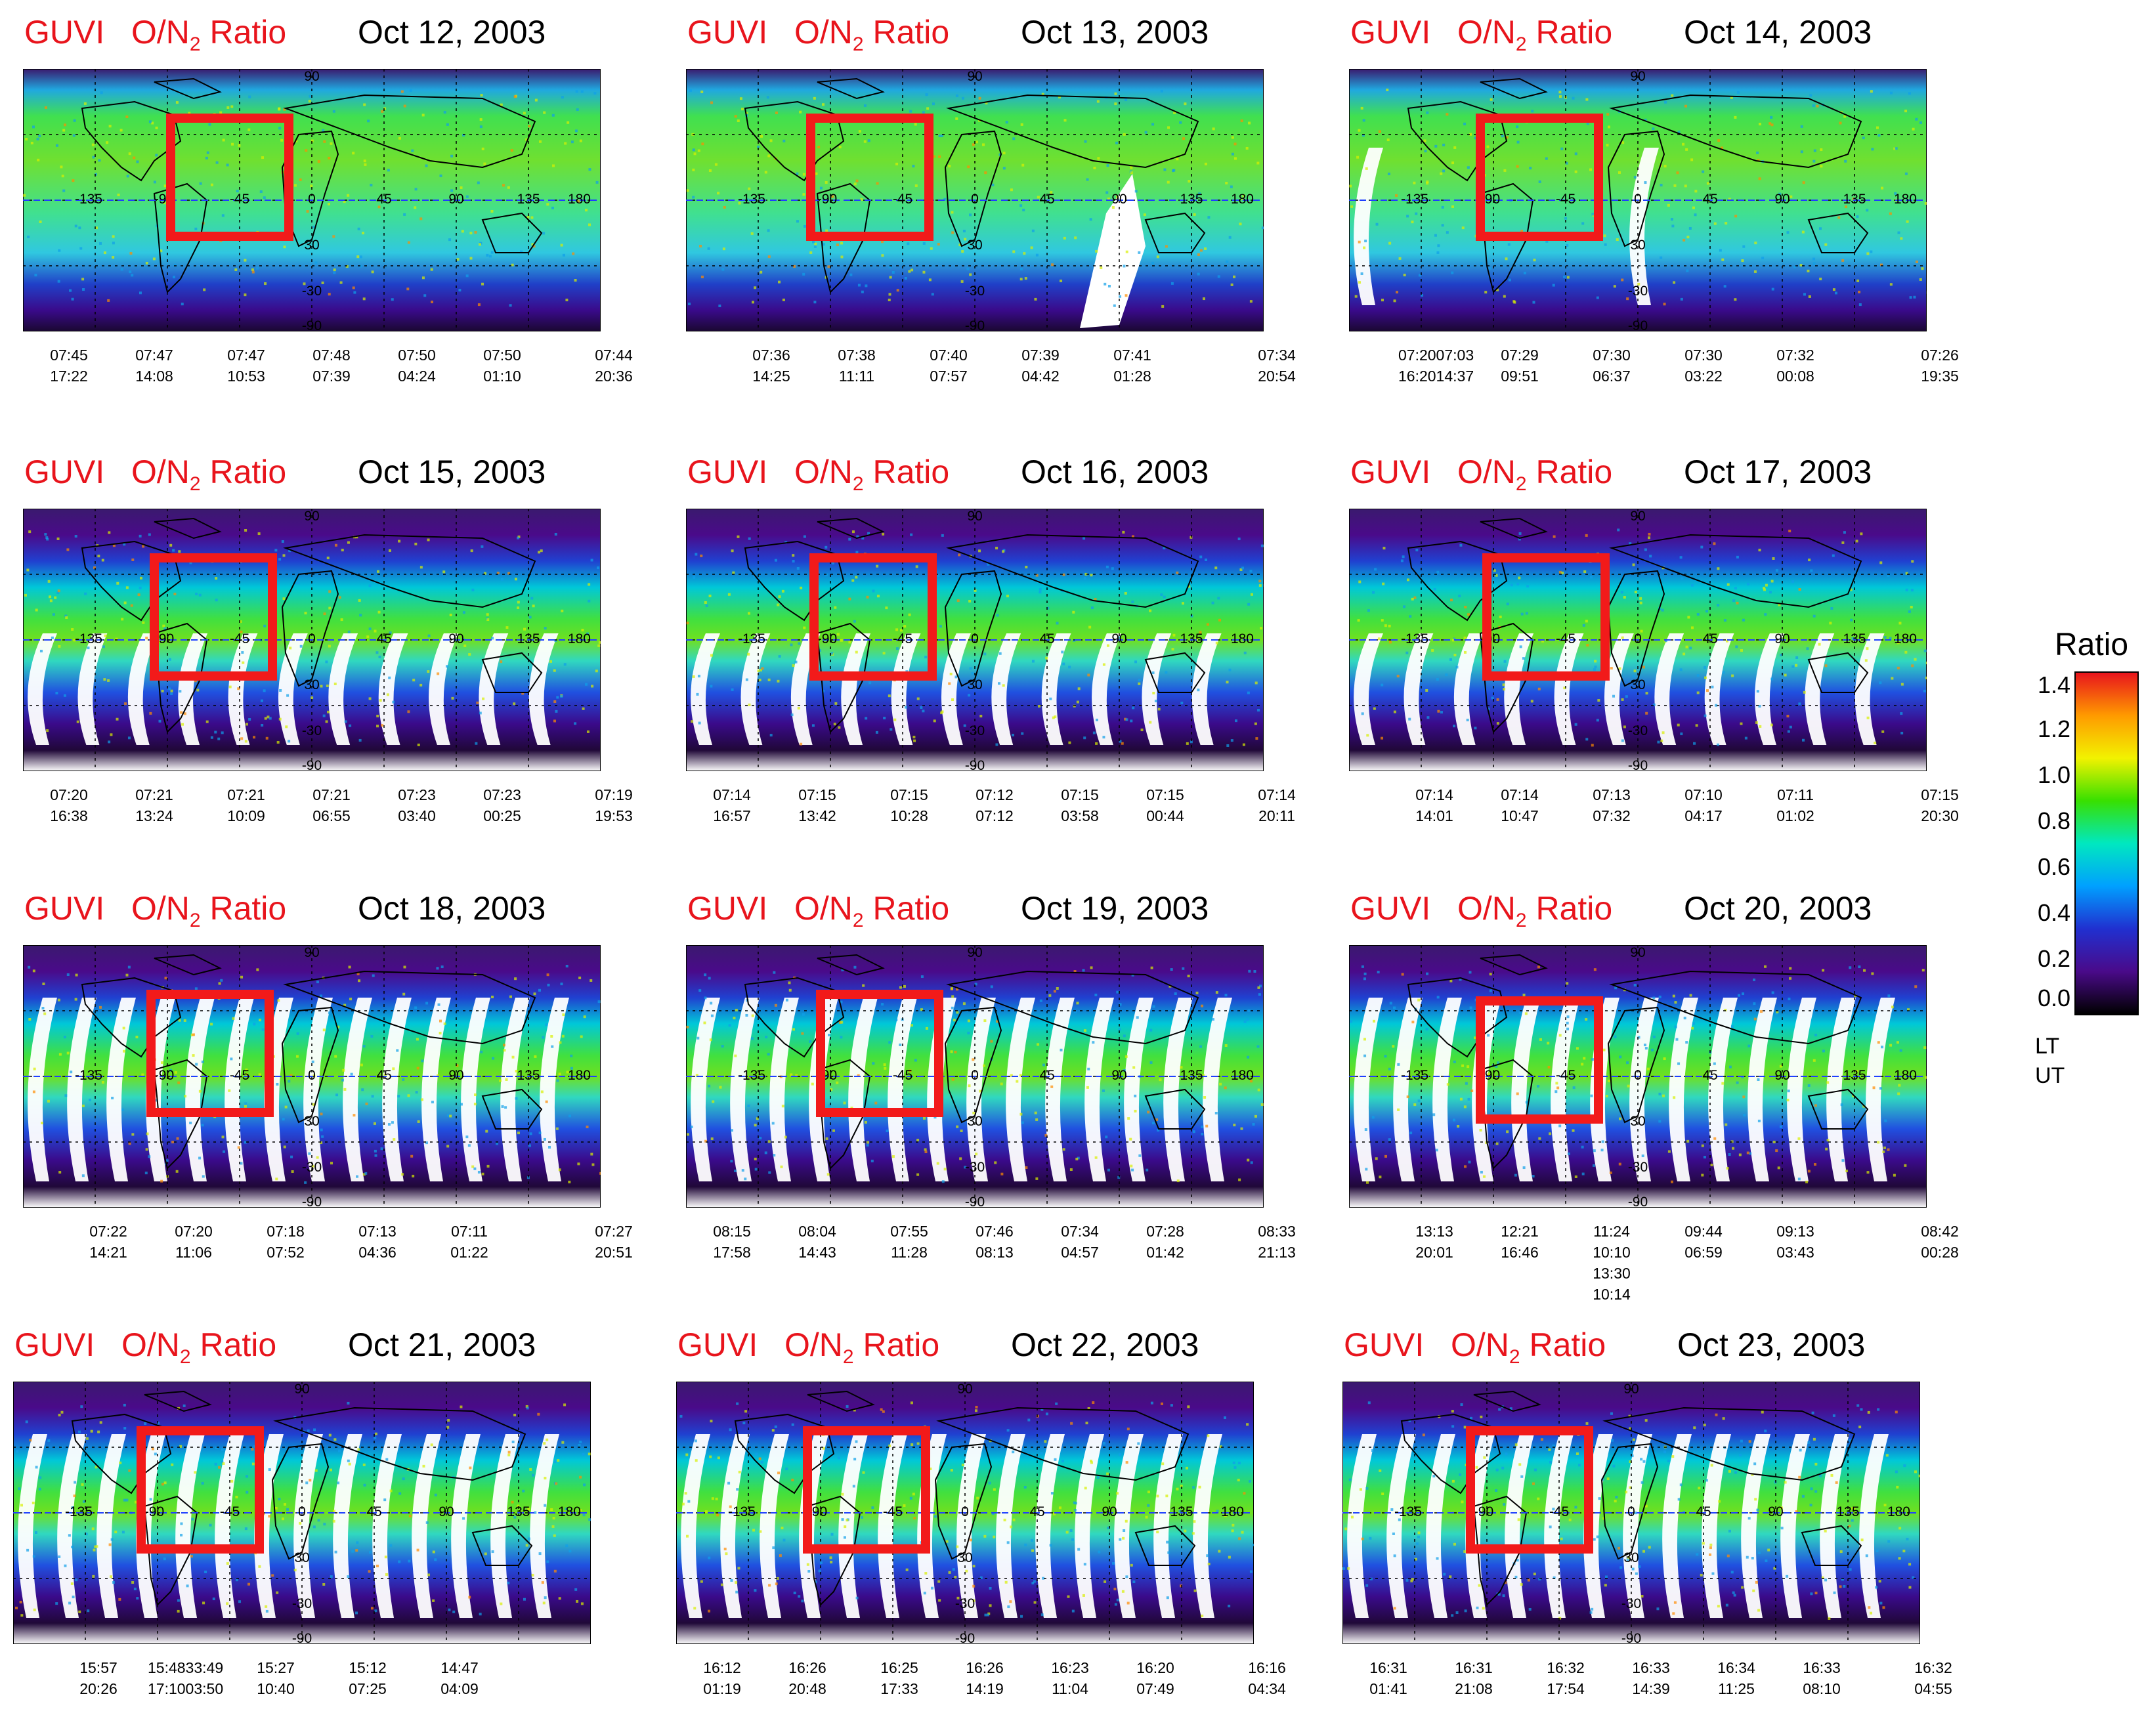 Image resolution: width=2144 pixels, height=1736 pixels. I want to click on universal-time: 00:08, so click(1795, 376).